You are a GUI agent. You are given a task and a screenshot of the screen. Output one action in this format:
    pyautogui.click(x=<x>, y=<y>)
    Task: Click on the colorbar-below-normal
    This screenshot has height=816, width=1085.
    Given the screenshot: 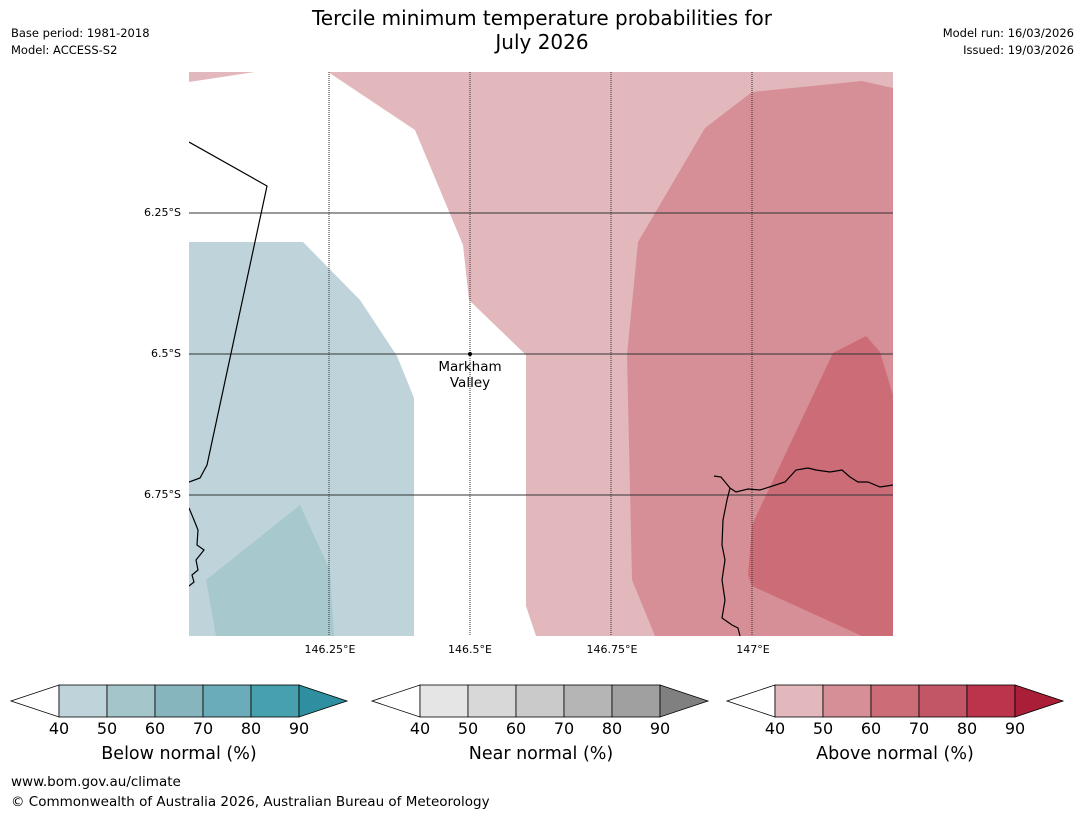 What is the action you would take?
    pyautogui.click(x=179, y=701)
    